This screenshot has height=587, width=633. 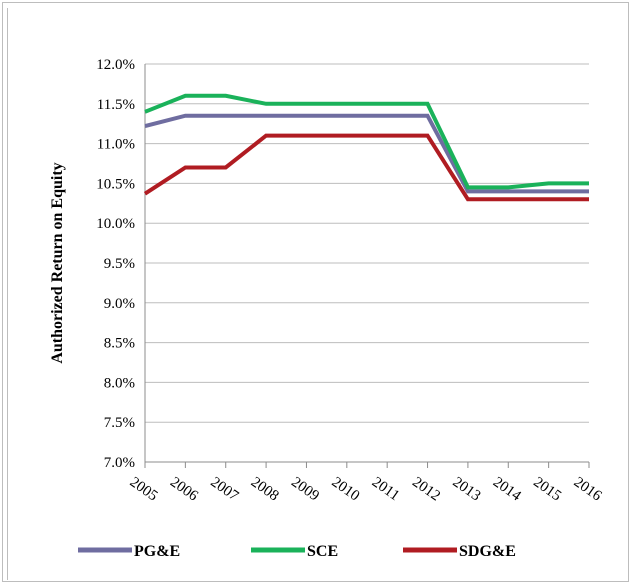 I want to click on series-line-pg-e, so click(x=366, y=153).